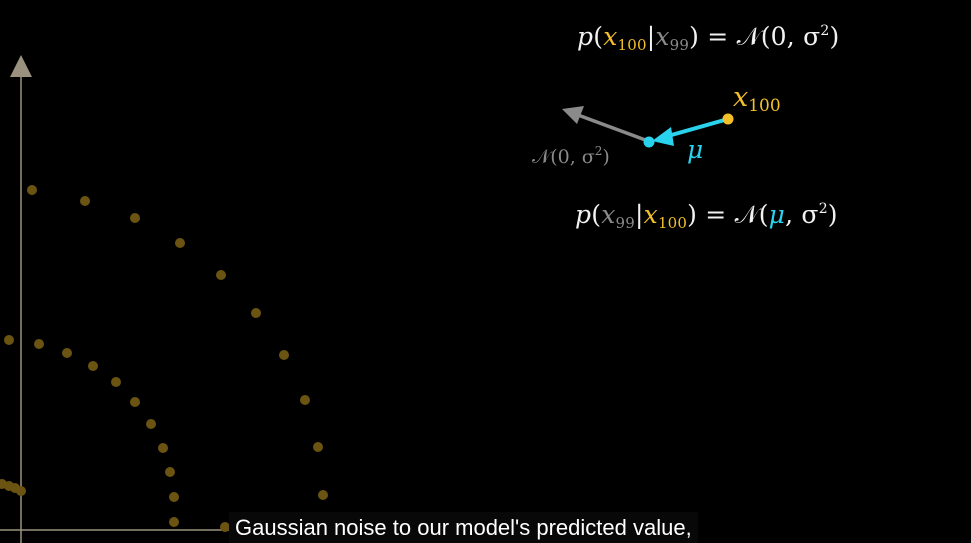 This screenshot has width=971, height=543. I want to click on eq-mu: μ, so click(777, 214).